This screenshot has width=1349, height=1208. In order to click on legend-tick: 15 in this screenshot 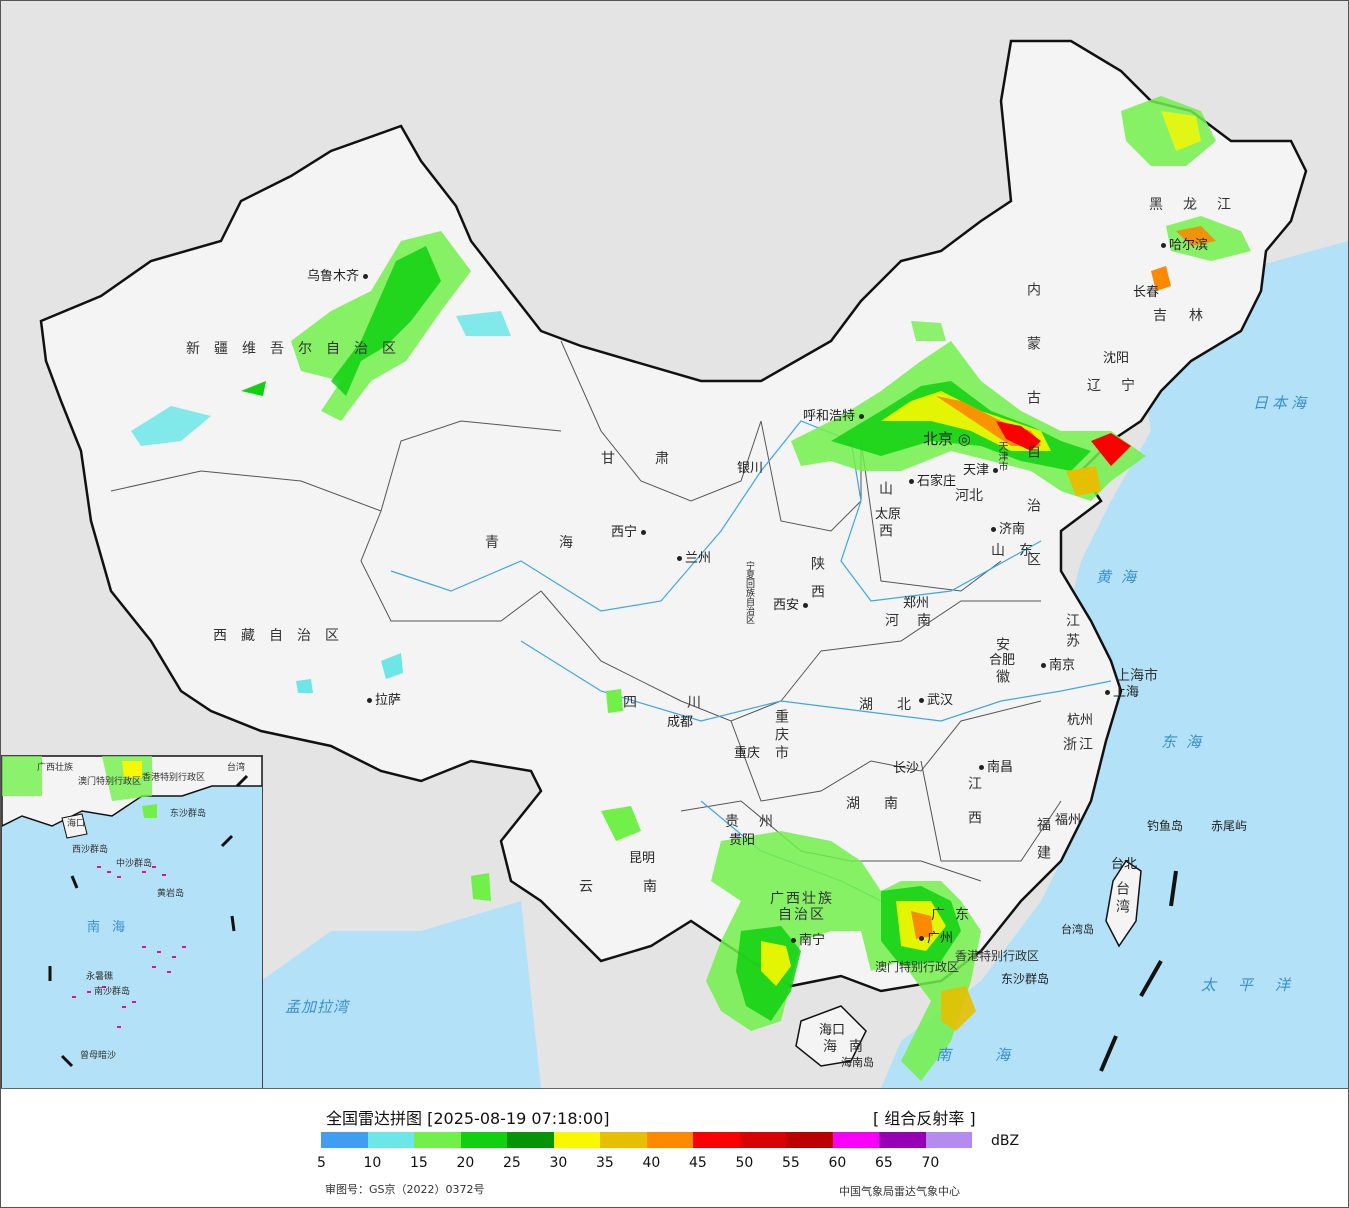, I will do `click(419, 1163)`.